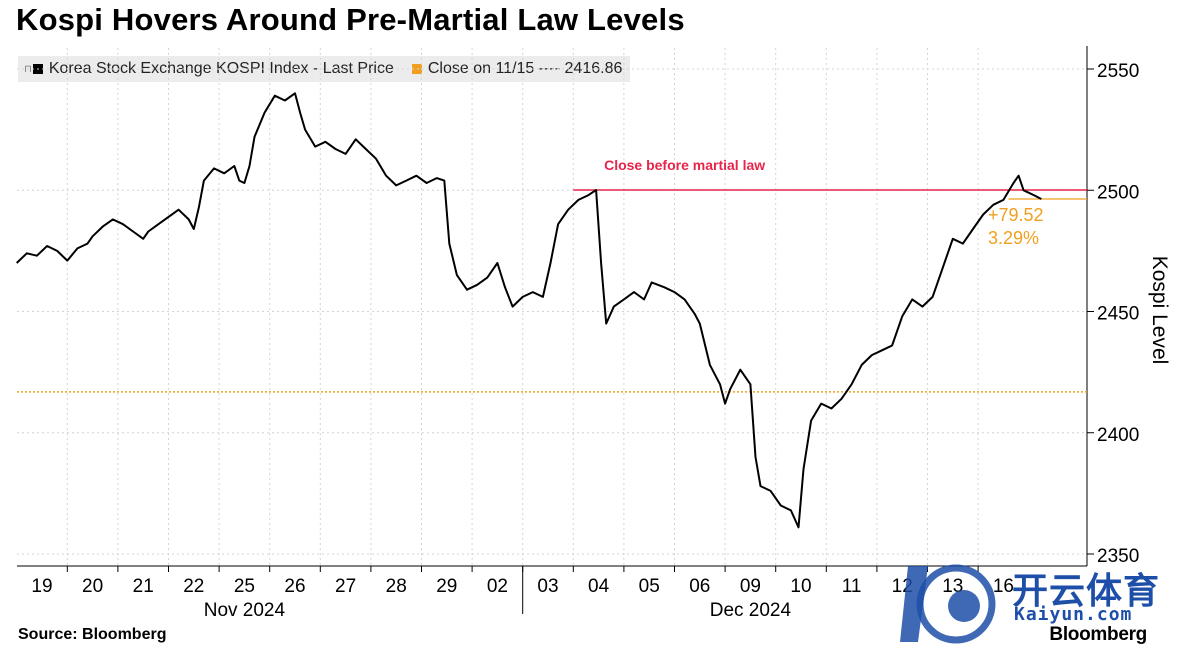  I want to click on x-tick-label: 10, so click(800, 586).